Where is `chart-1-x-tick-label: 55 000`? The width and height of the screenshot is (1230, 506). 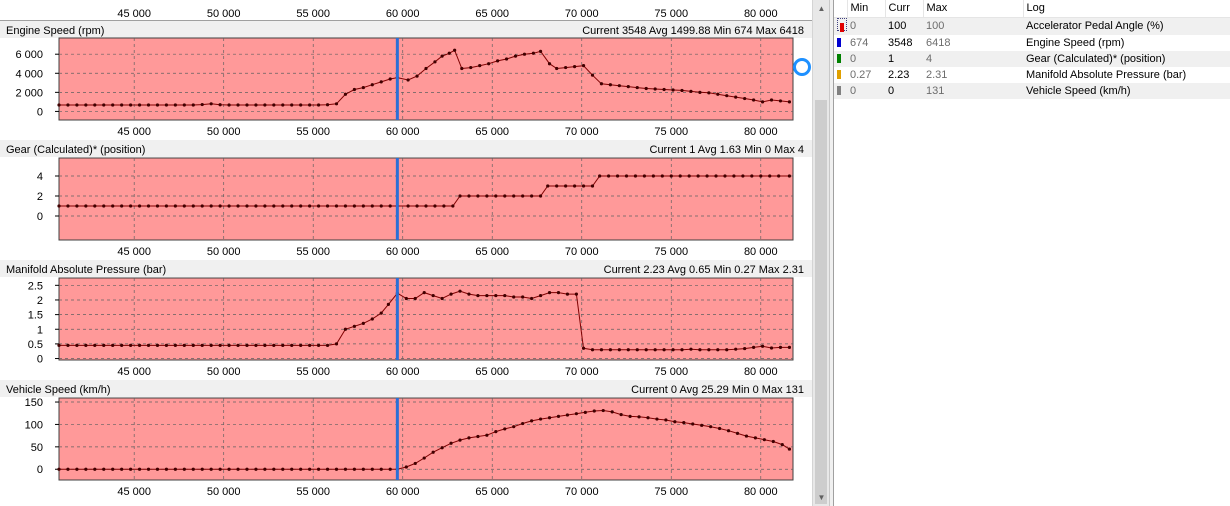
chart-1-x-tick-label: 55 000 is located at coordinates (313, 252).